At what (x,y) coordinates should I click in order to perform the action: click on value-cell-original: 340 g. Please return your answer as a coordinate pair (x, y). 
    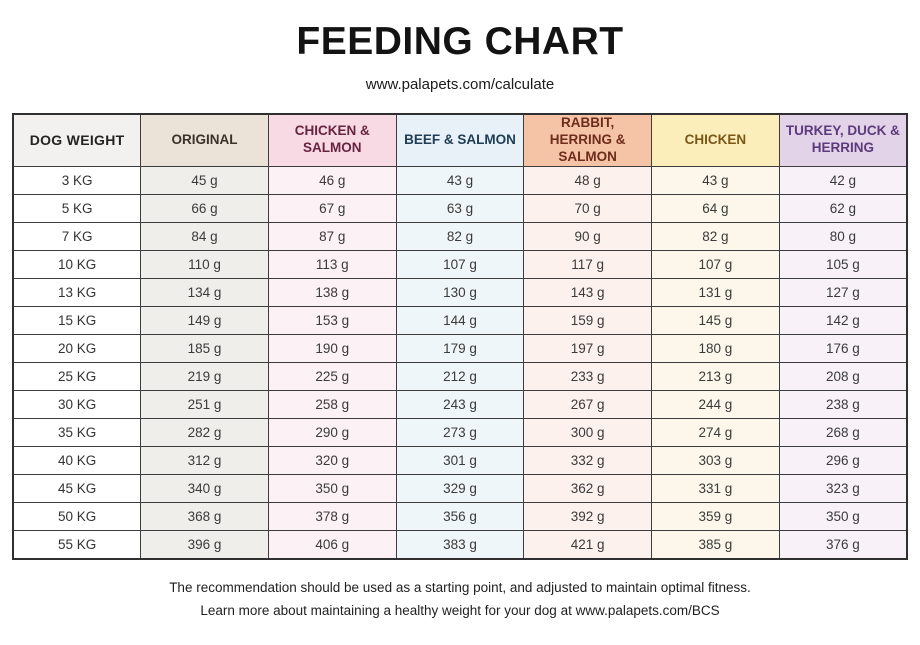
    Looking at the image, I should click on (204, 488).